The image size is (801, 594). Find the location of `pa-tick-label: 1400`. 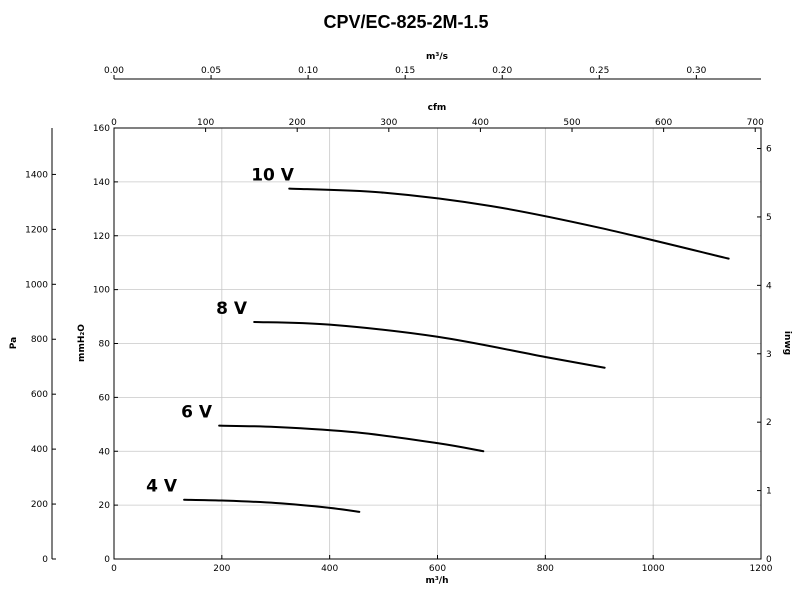

pa-tick-label: 1400 is located at coordinates (36, 175).